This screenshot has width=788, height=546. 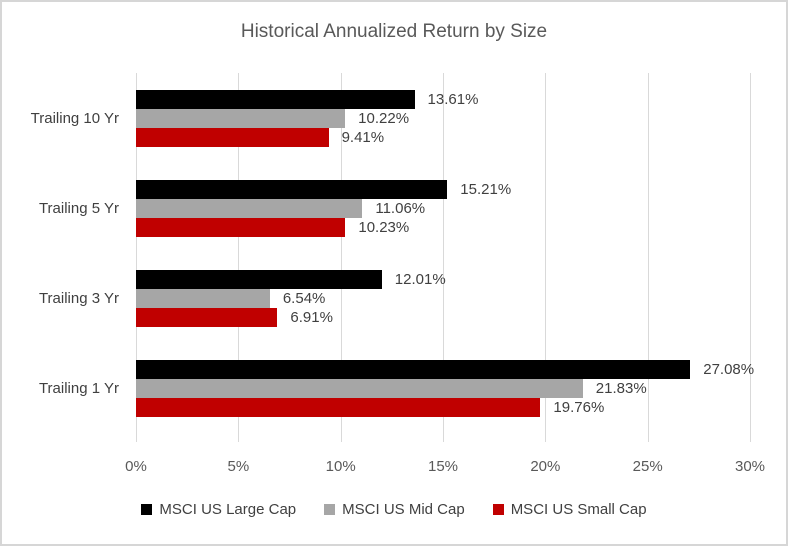 What do you see at coordinates (363, 137) in the screenshot?
I see `bar-value-label: 9.41%` at bounding box center [363, 137].